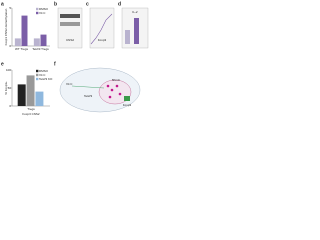 Image resolution: width=320 pixels, height=240 pixels. What do you see at coordinates (8, 70) in the screenshot?
I see `y-tick-label: 100` at bounding box center [8, 70].